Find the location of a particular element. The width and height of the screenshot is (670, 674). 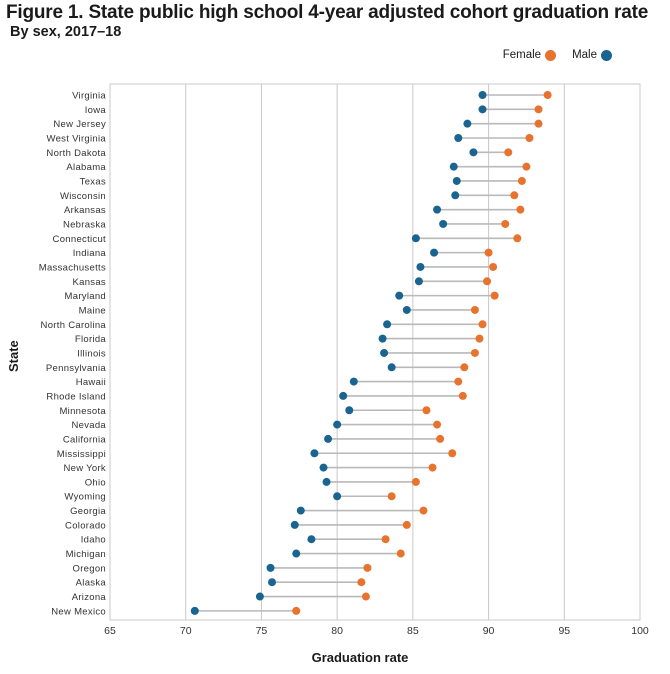

y-tick-label: Minnesota is located at coordinates (82, 411).